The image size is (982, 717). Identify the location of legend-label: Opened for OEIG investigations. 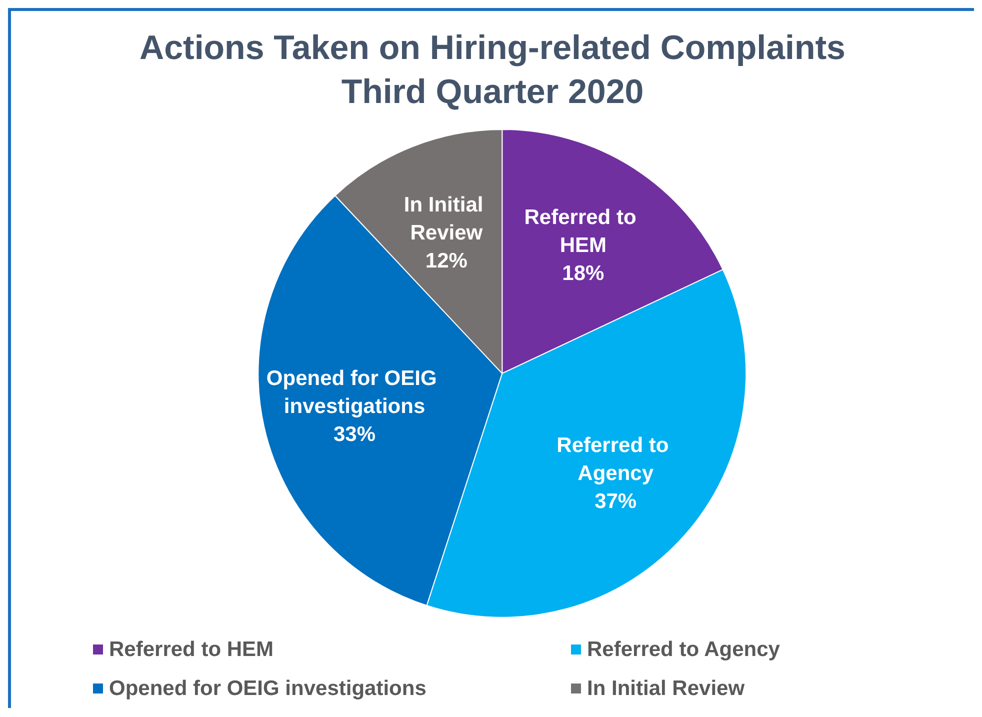
(267, 688).